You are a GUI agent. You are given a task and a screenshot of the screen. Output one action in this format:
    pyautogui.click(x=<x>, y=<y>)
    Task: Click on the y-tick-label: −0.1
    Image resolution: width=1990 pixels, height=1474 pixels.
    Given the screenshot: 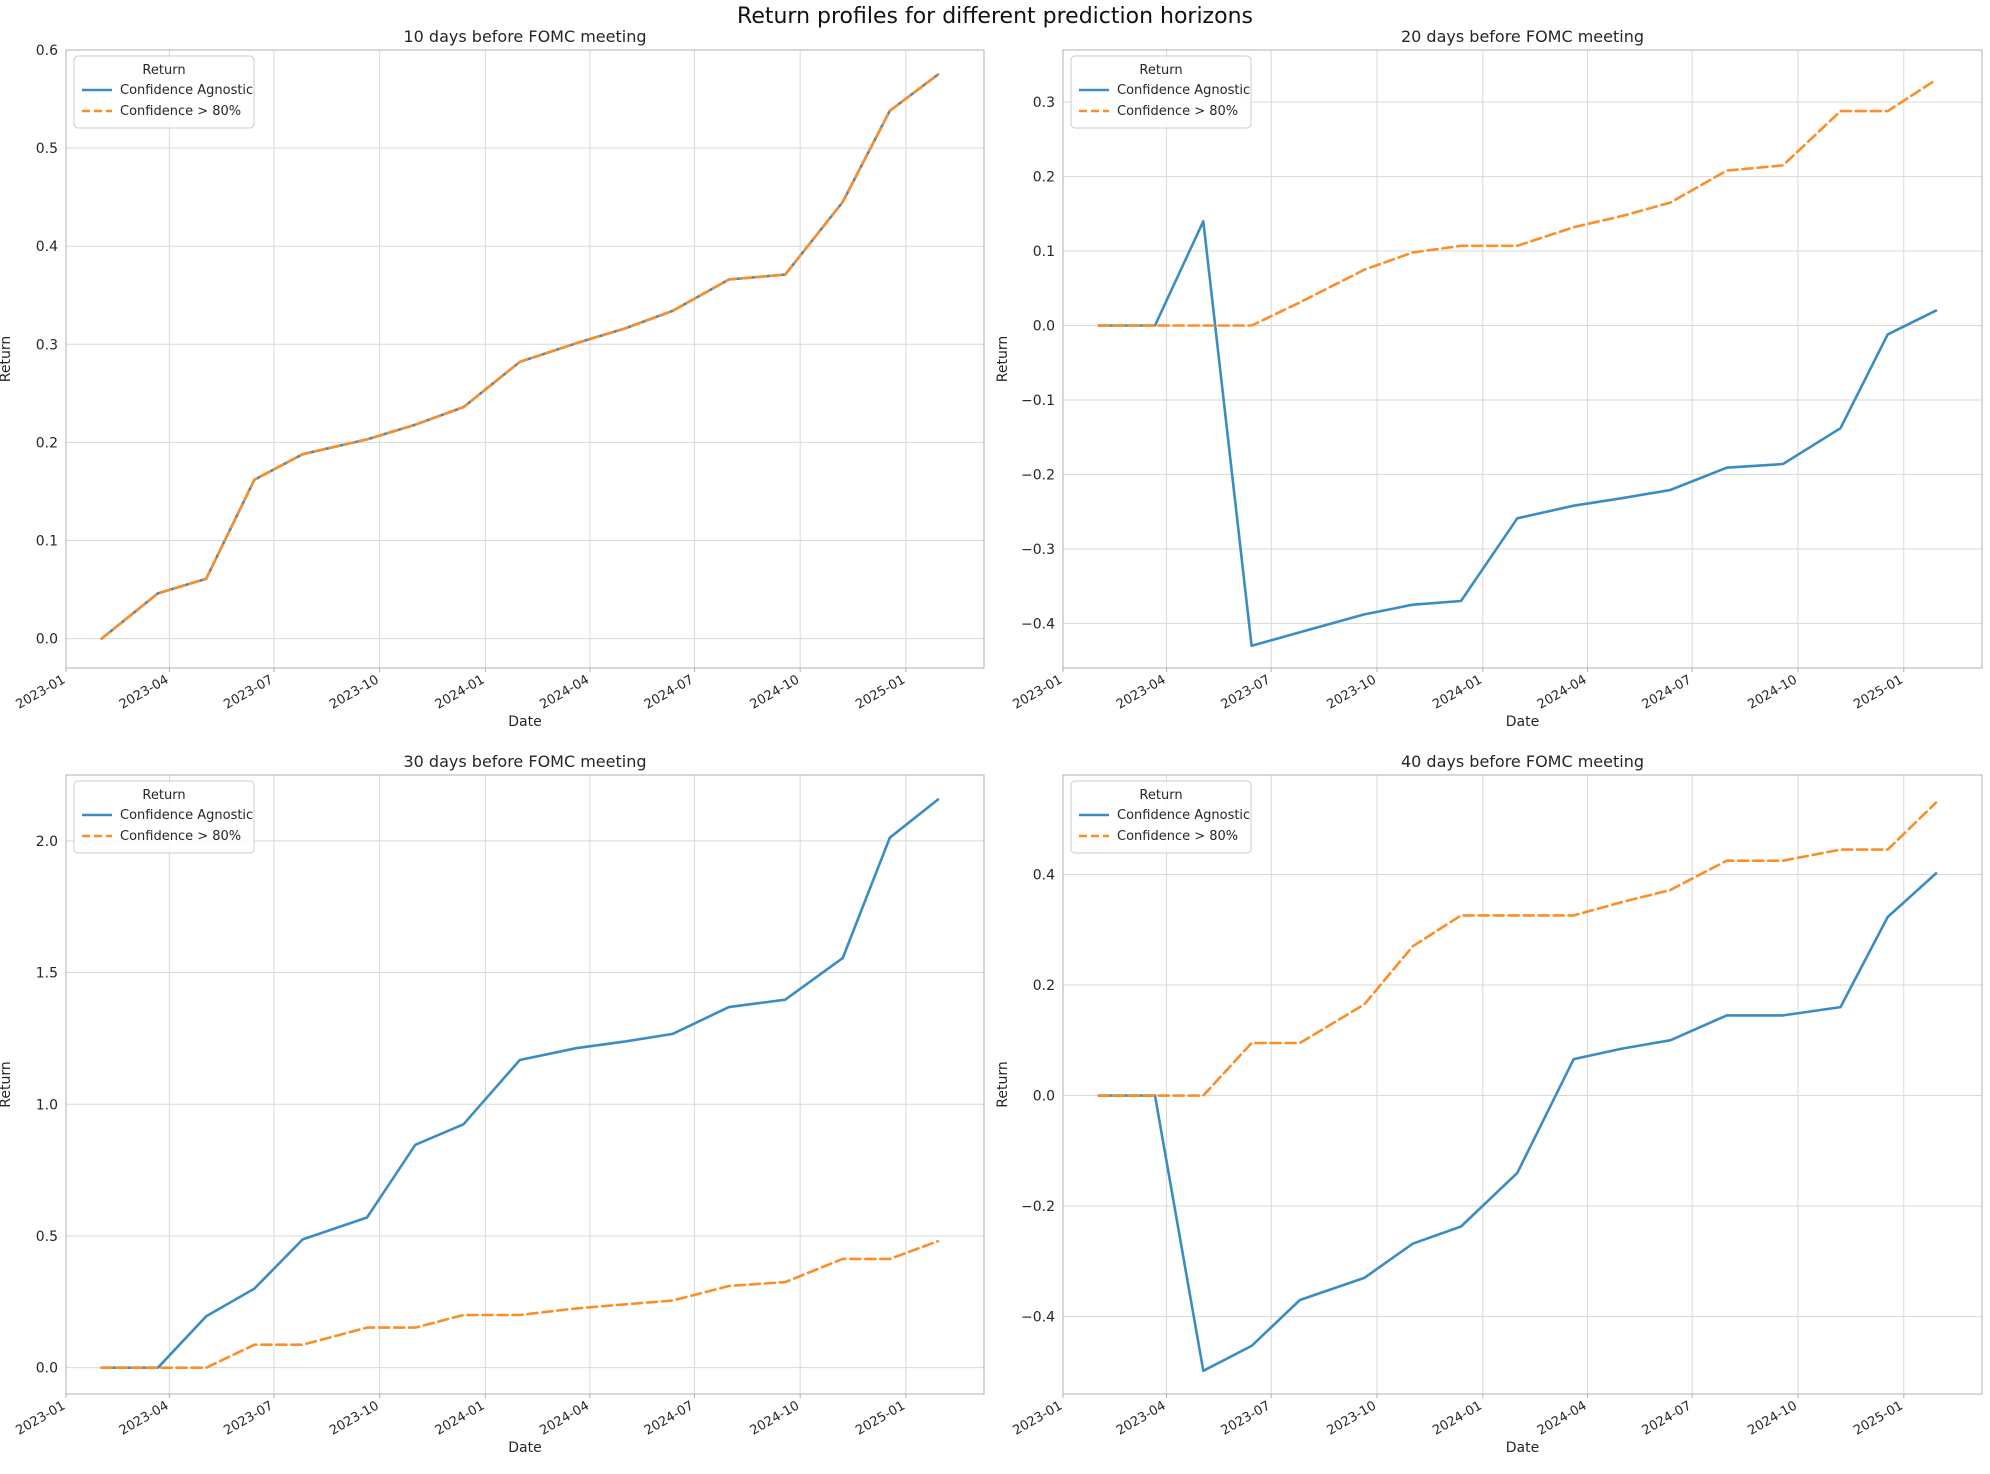 What is the action you would take?
    pyautogui.click(x=1038, y=401)
    